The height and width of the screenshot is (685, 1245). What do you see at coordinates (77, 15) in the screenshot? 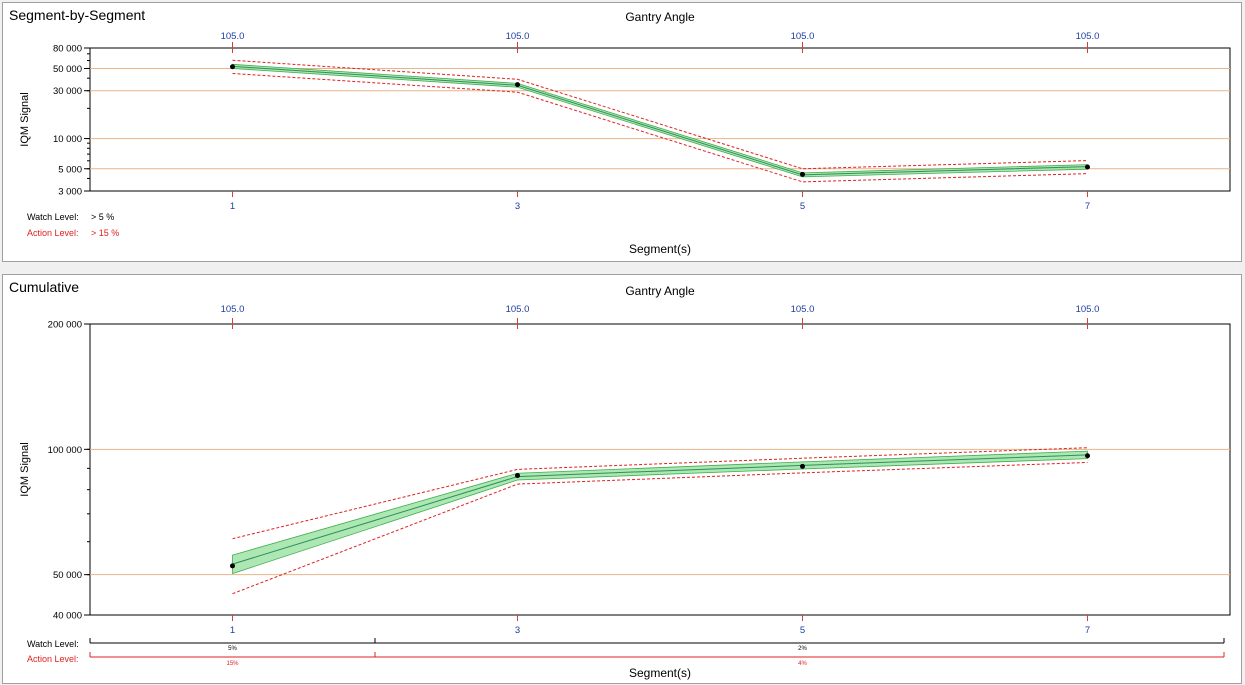
I see `panel-title: Segment-by-Segment` at bounding box center [77, 15].